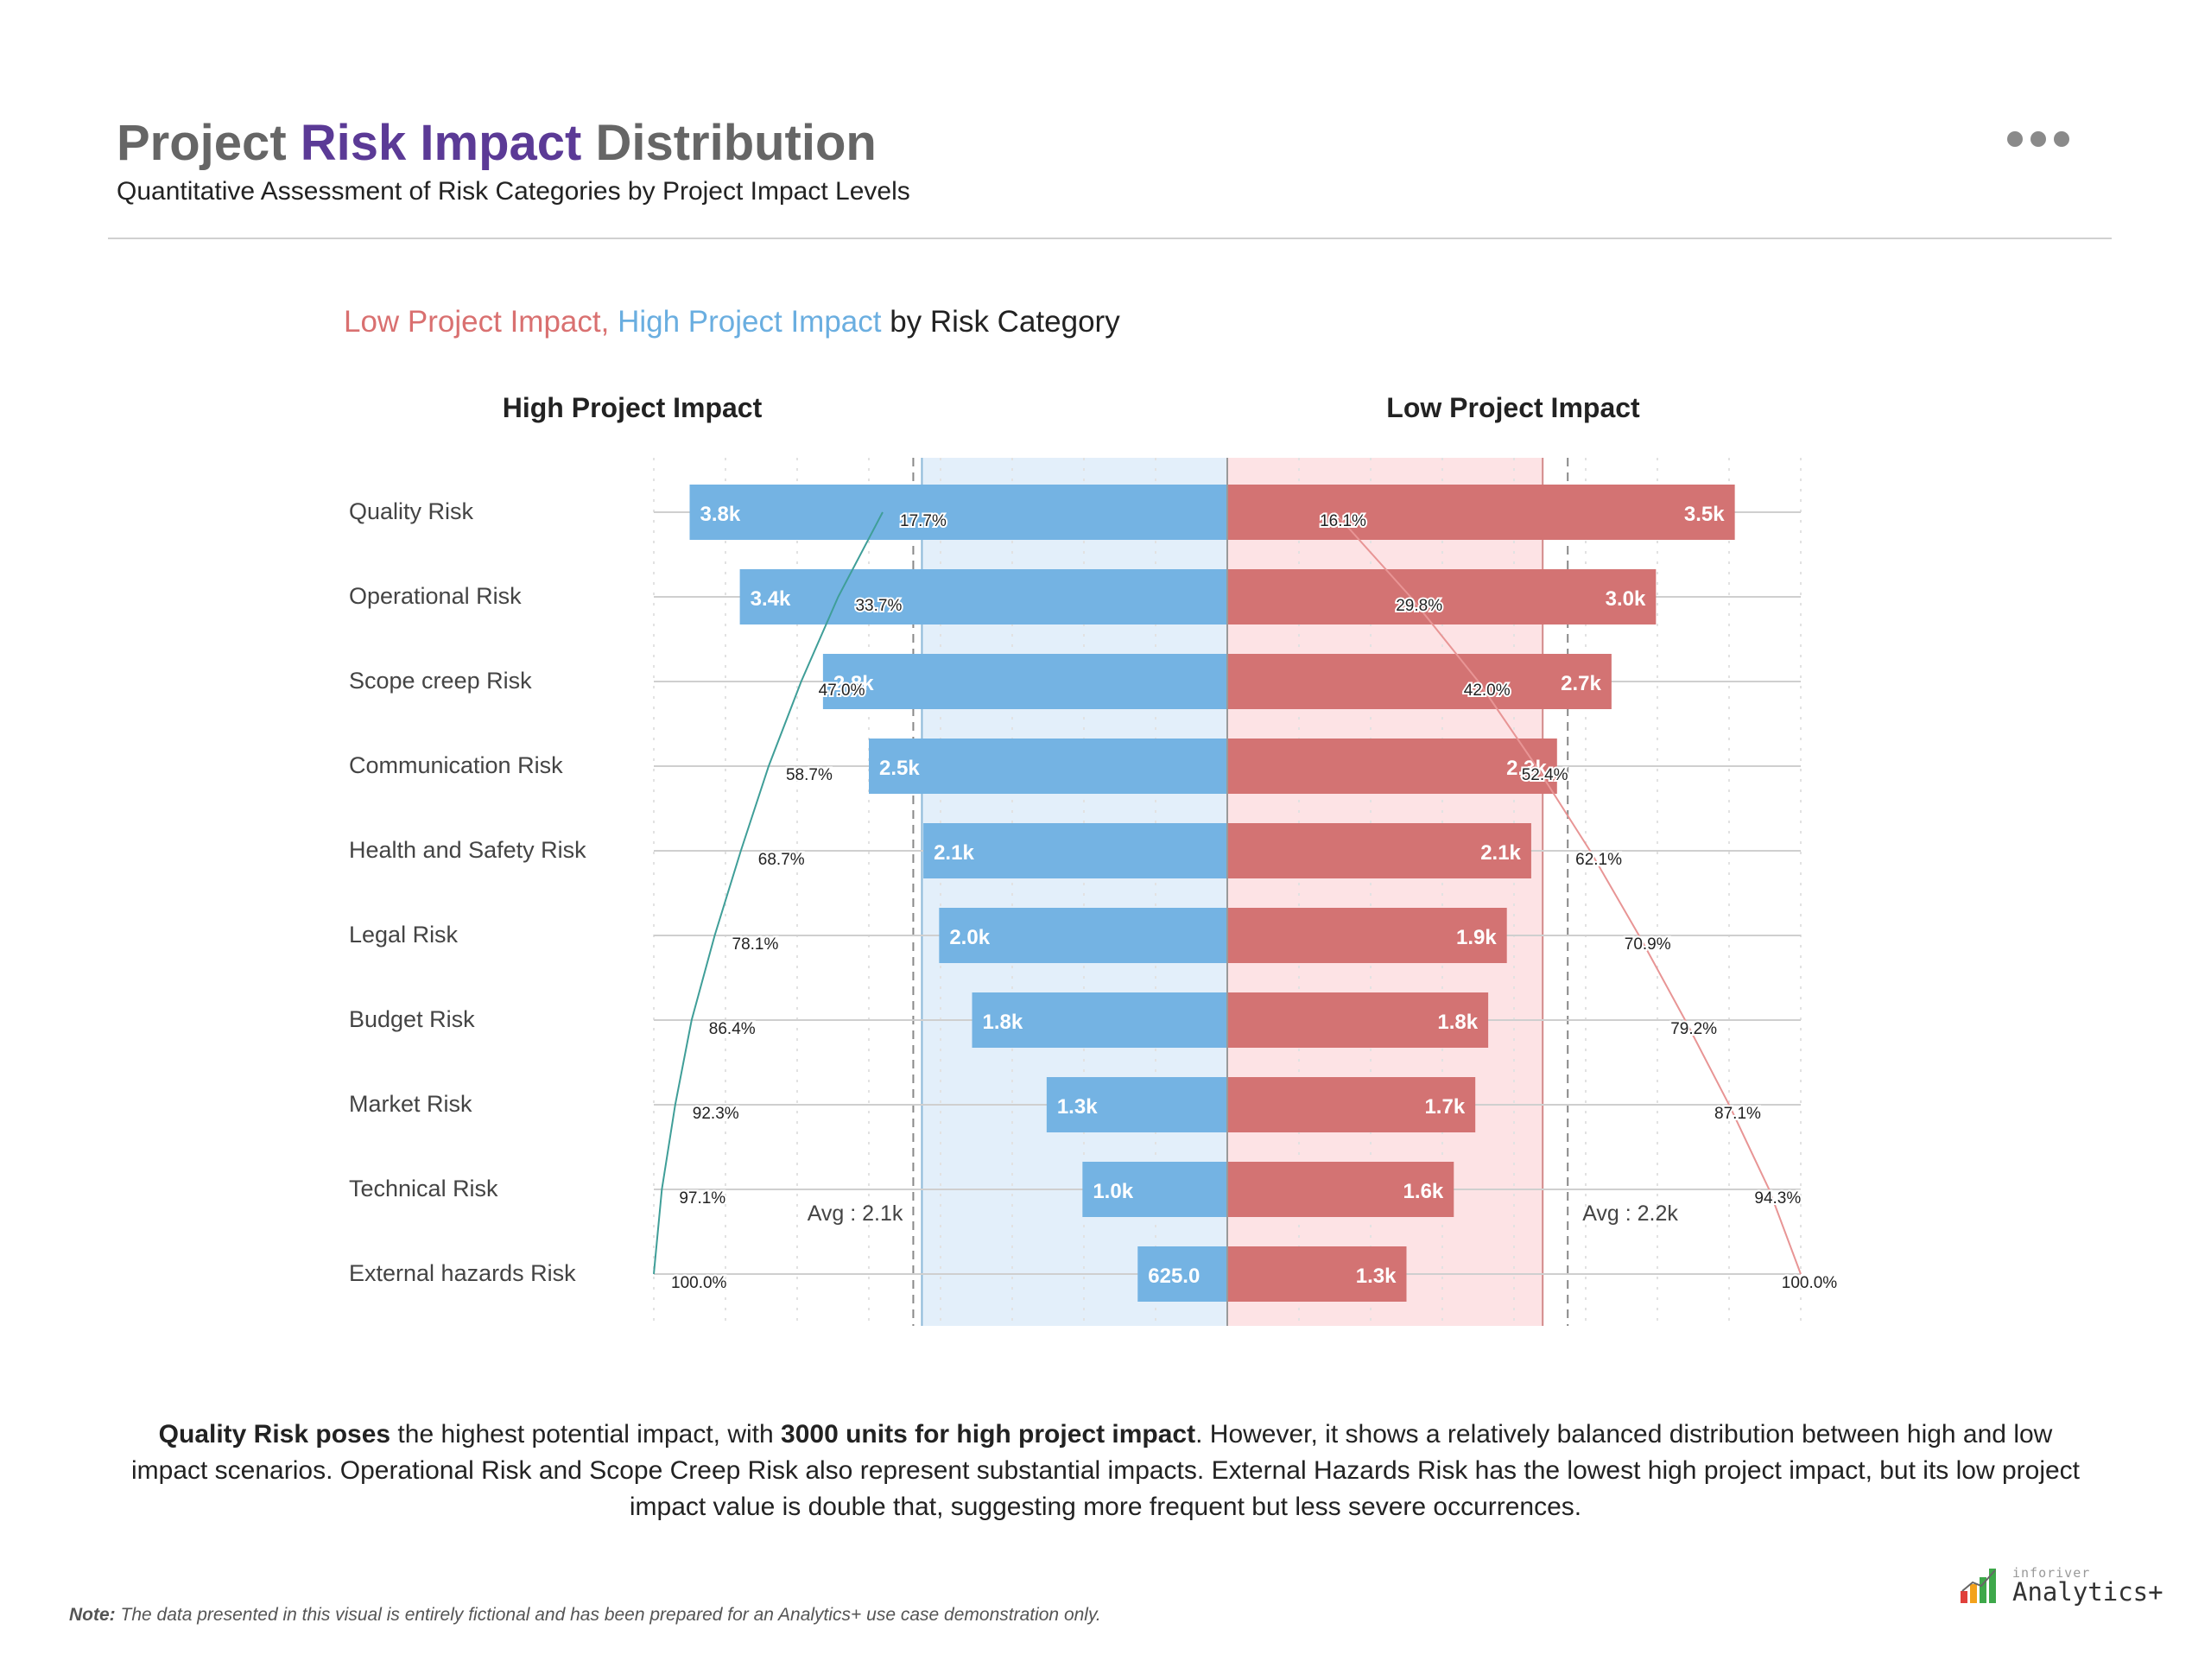 The height and width of the screenshot is (1680, 2211). Describe the element at coordinates (1419, 606) in the screenshot. I see `low-cumulative-label: 29.8%` at that location.